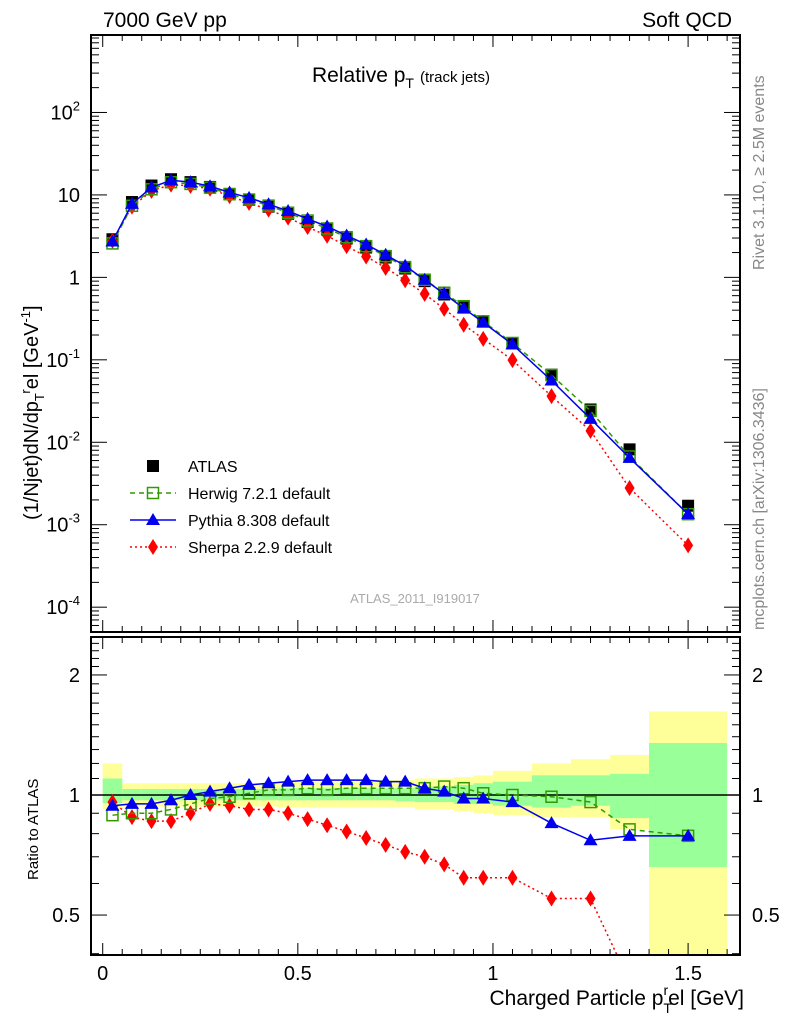 The image size is (786, 1024). Describe the element at coordinates (33, 829) in the screenshot. I see `ratio-y-axis-label: Ratio to ATLAS` at that location.